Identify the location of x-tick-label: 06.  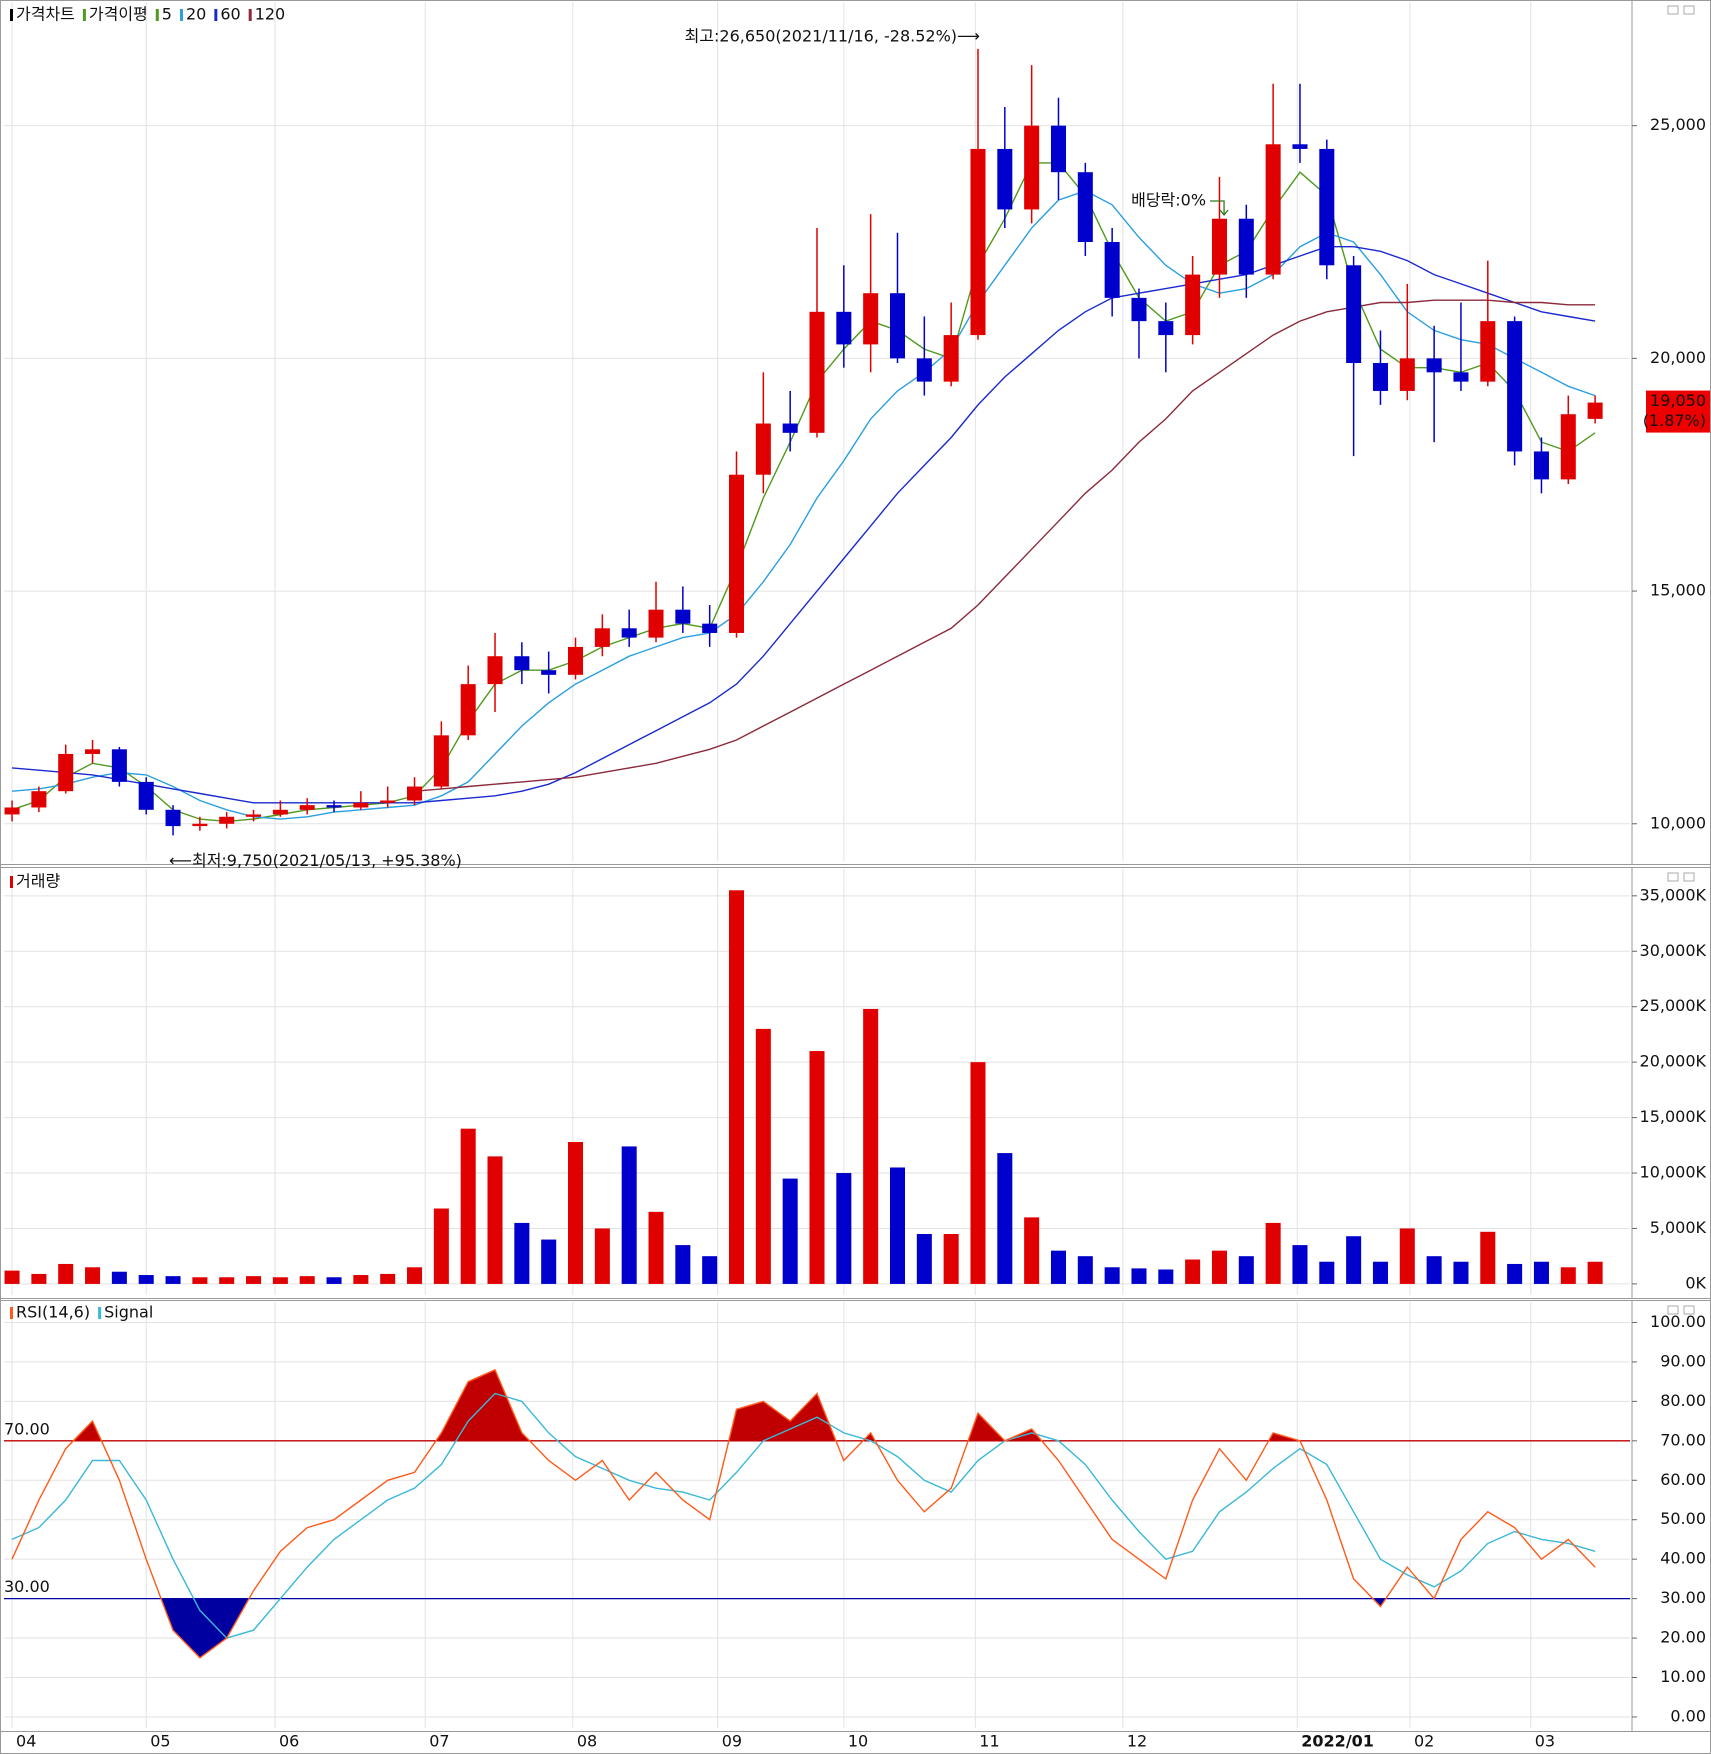
(289, 1741).